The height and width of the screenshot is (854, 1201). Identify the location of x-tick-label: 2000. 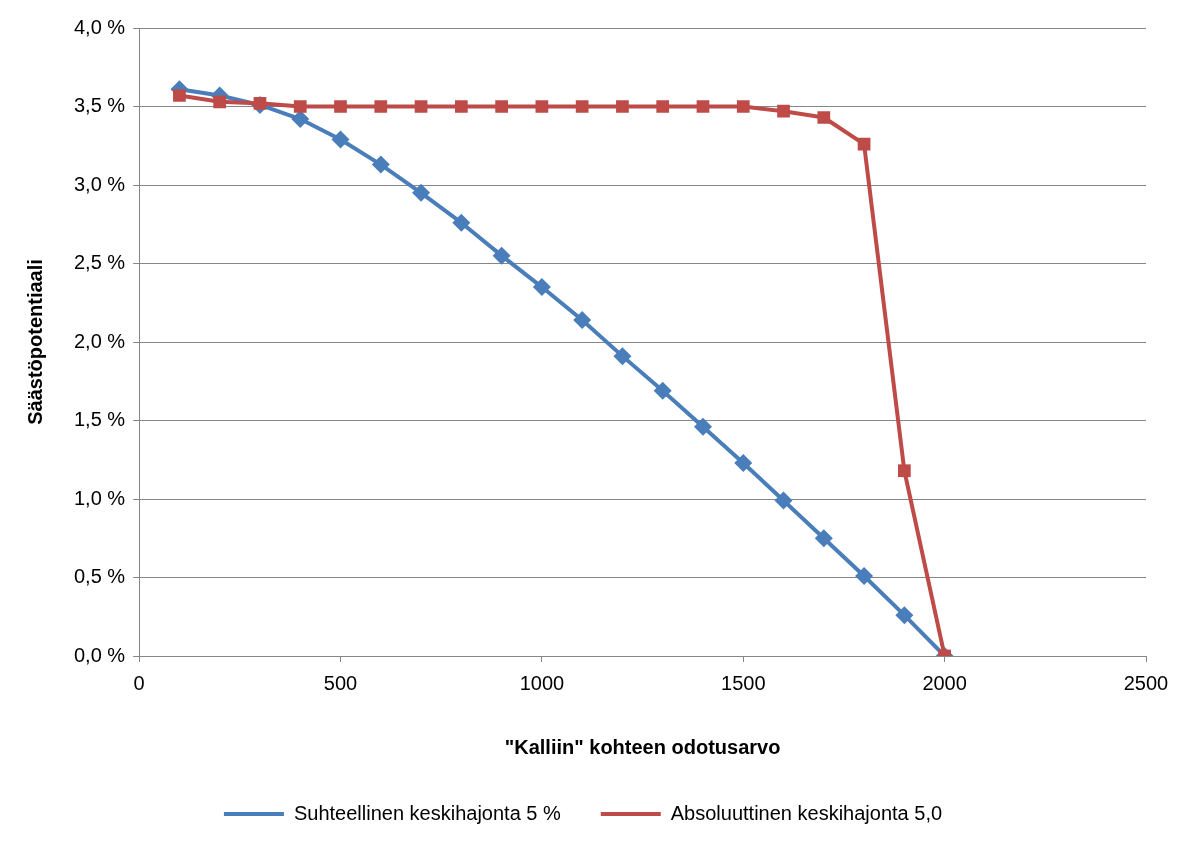
(944, 682).